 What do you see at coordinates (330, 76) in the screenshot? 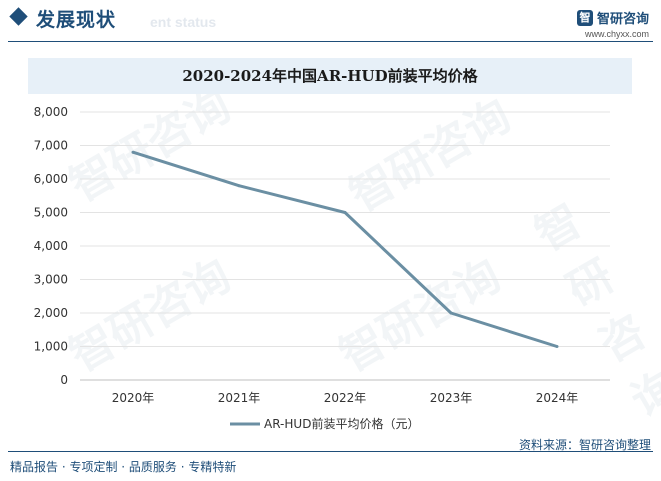
I see `chart-title: 2020-2024年中国AR-HUD前装平均价格` at bounding box center [330, 76].